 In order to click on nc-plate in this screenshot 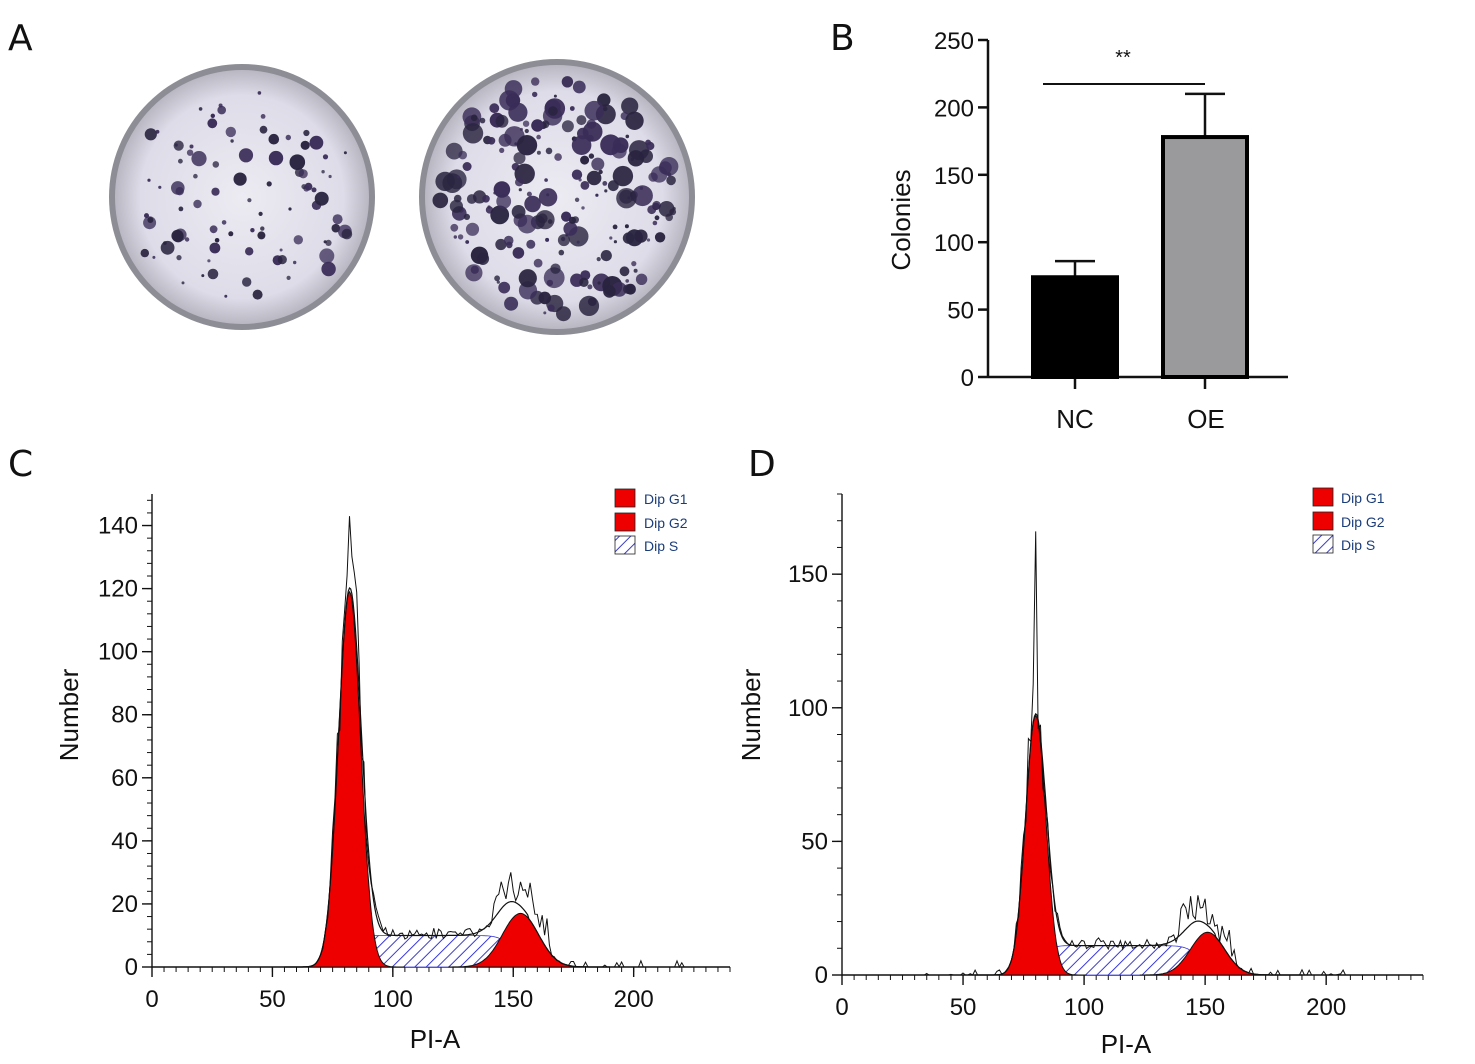, I will do `click(242, 197)`.